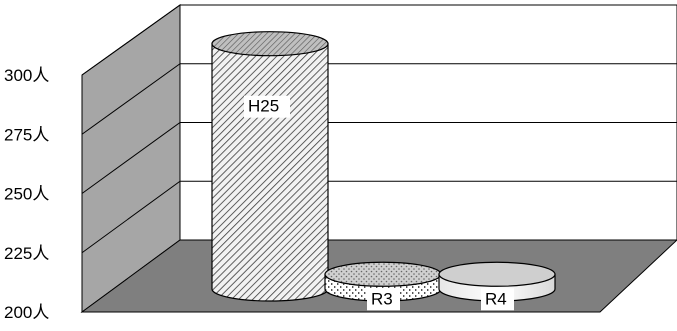 Image resolution: width=677 pixels, height=331 pixels. I want to click on y-tick-label: 275人, so click(26, 134).